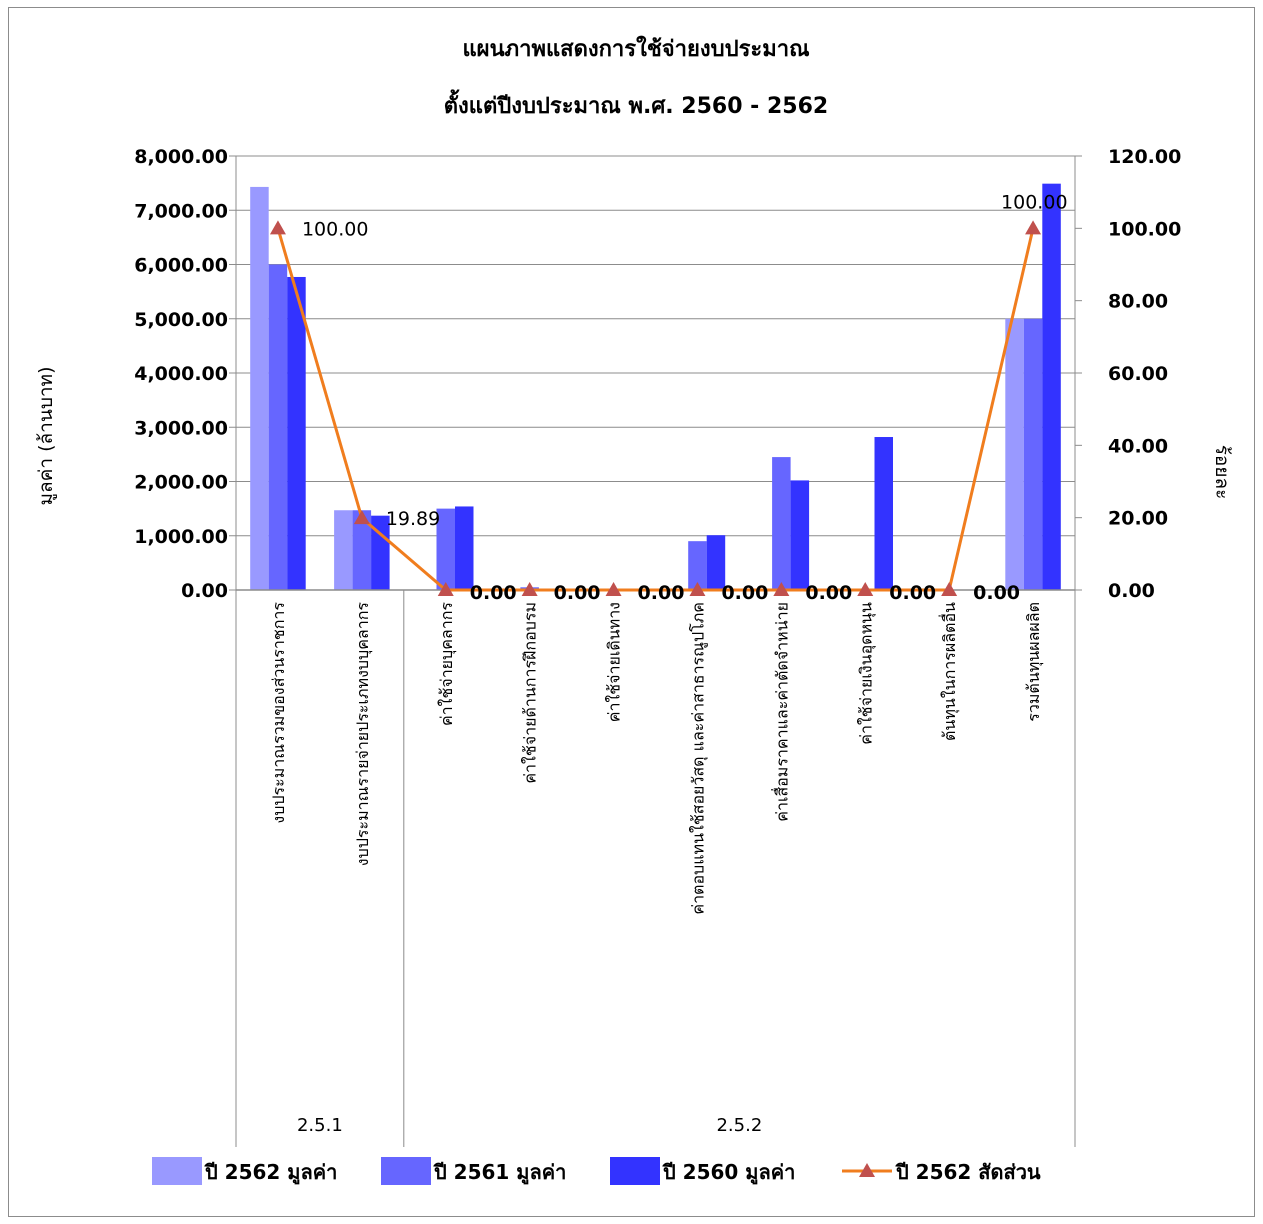 The width and height of the screenshot is (1263, 1224). I want to click on category-label: ต้นทุนในการผลิตอื่น, so click(949, 671).